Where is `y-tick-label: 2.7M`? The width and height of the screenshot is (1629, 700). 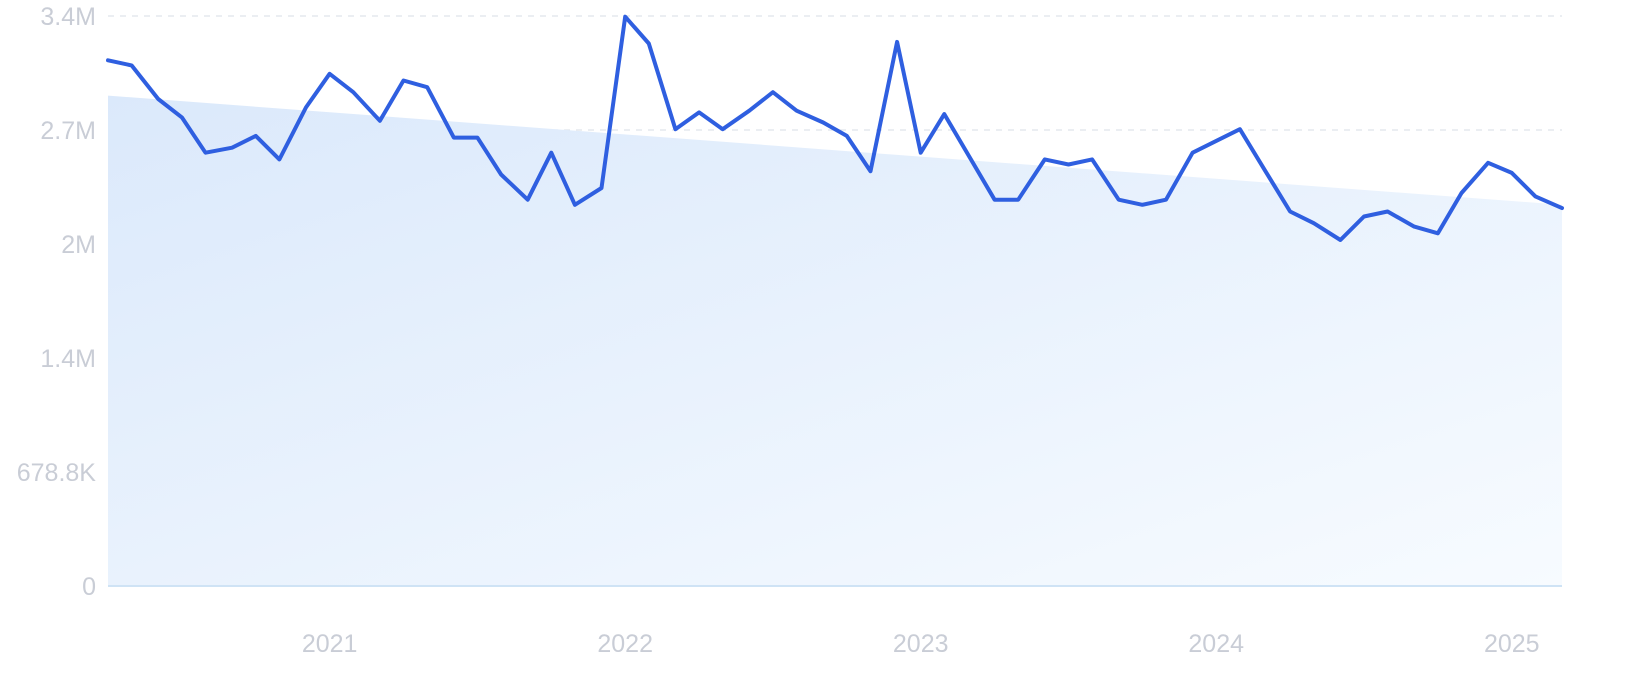
y-tick-label: 2.7M is located at coordinates (68, 131).